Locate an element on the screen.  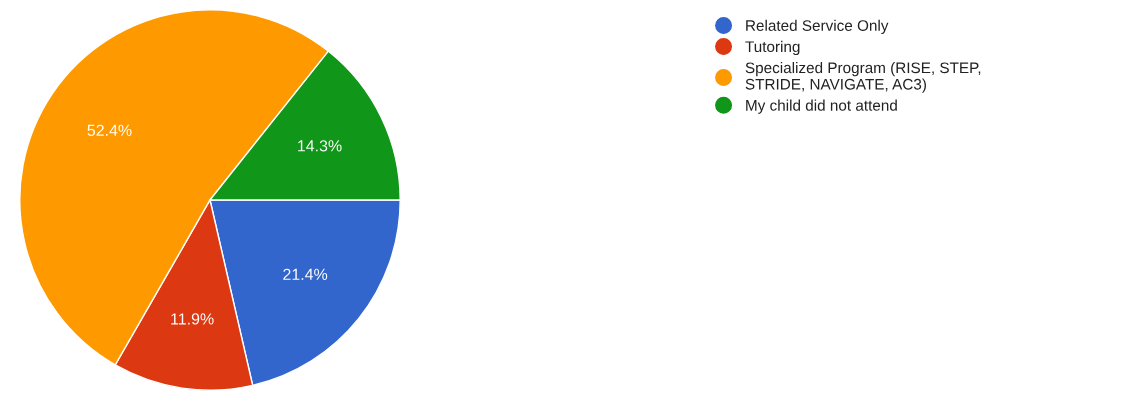
legend-label: Related Service Only is located at coordinates (817, 26).